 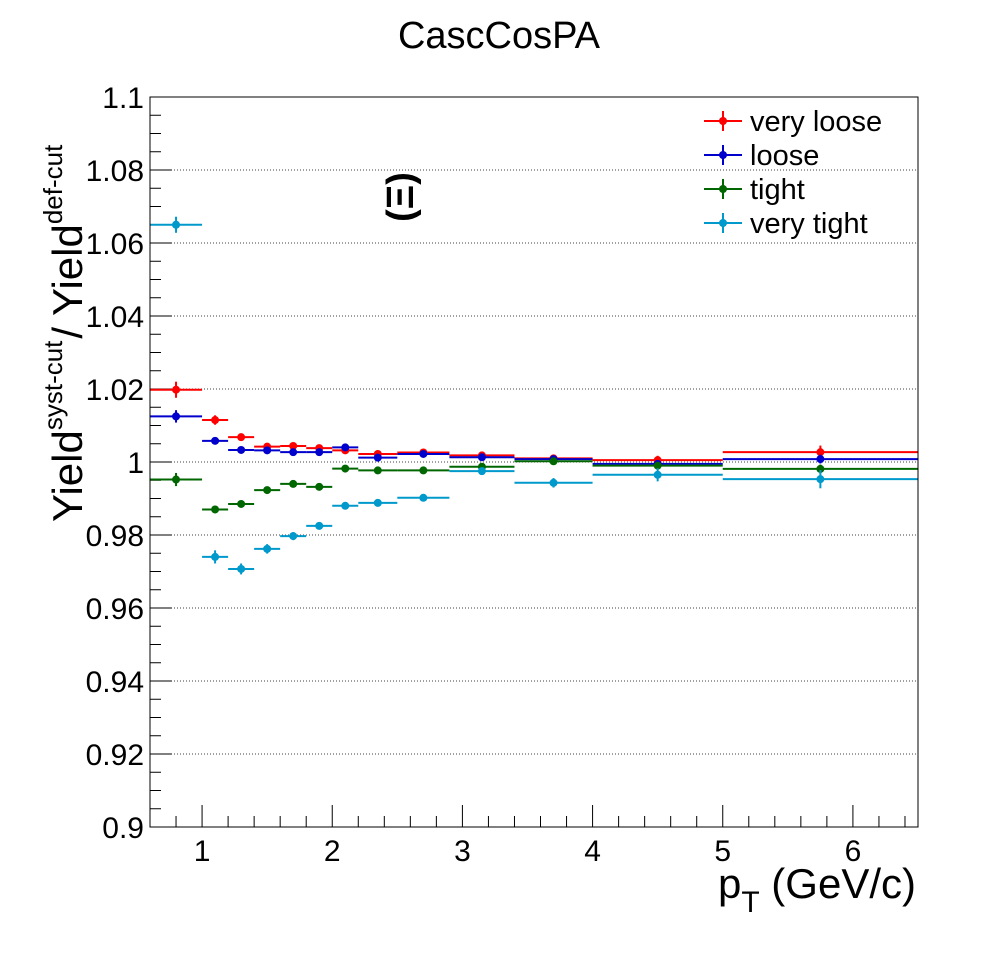 I want to click on y-tick-label: 0.9, so click(x=123, y=828).